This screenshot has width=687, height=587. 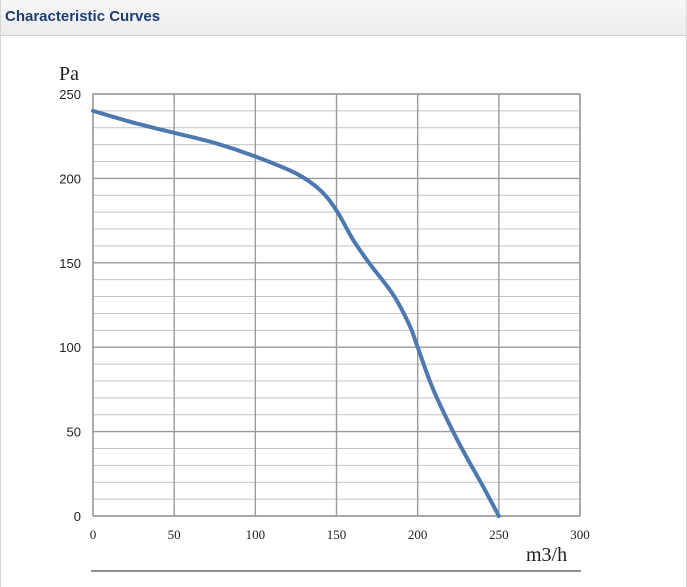 I want to click on x-tick-label: 50, so click(x=174, y=534).